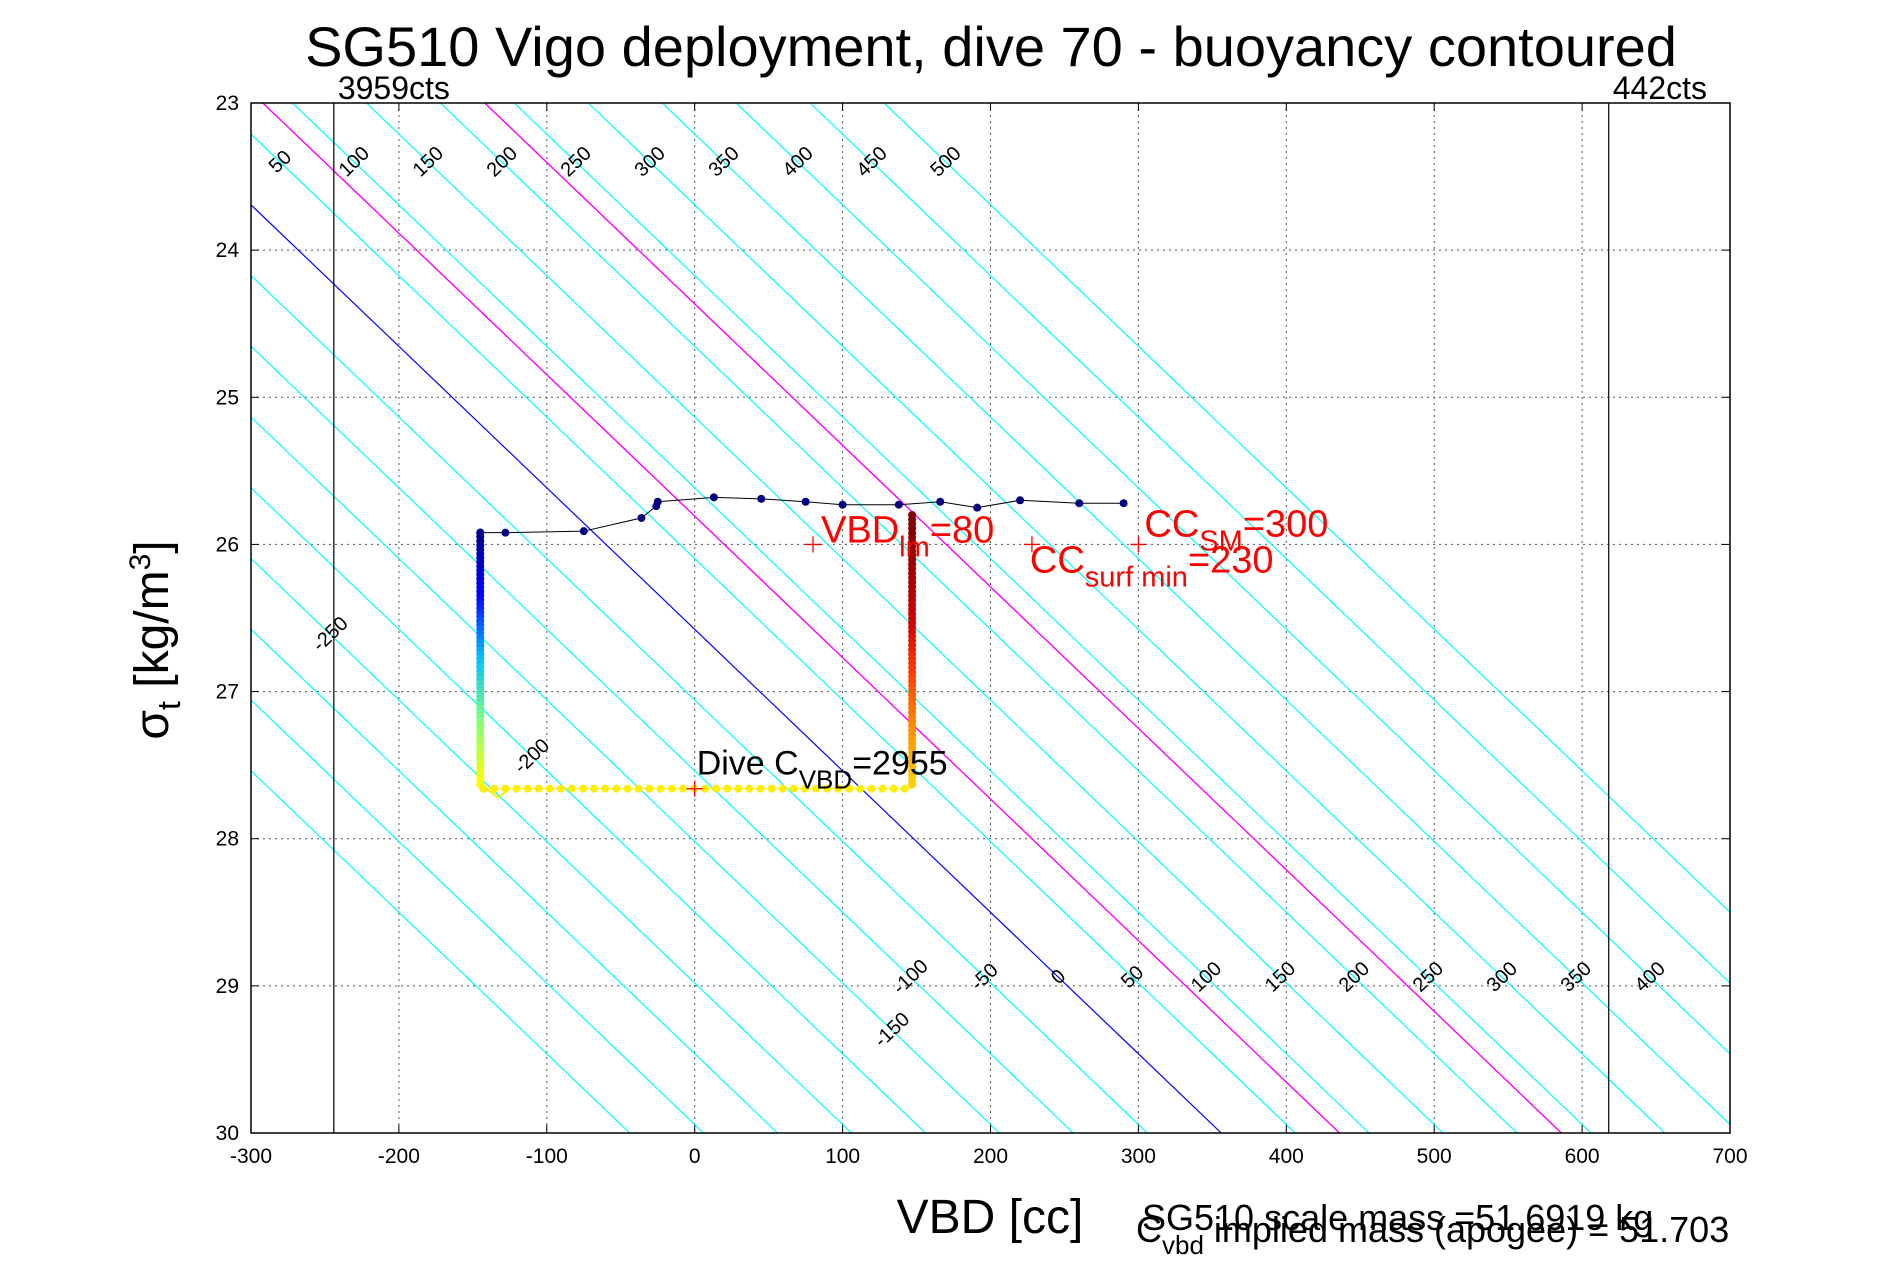  What do you see at coordinates (1149, 1229) in the screenshot?
I see `implied-mass-main: C` at bounding box center [1149, 1229].